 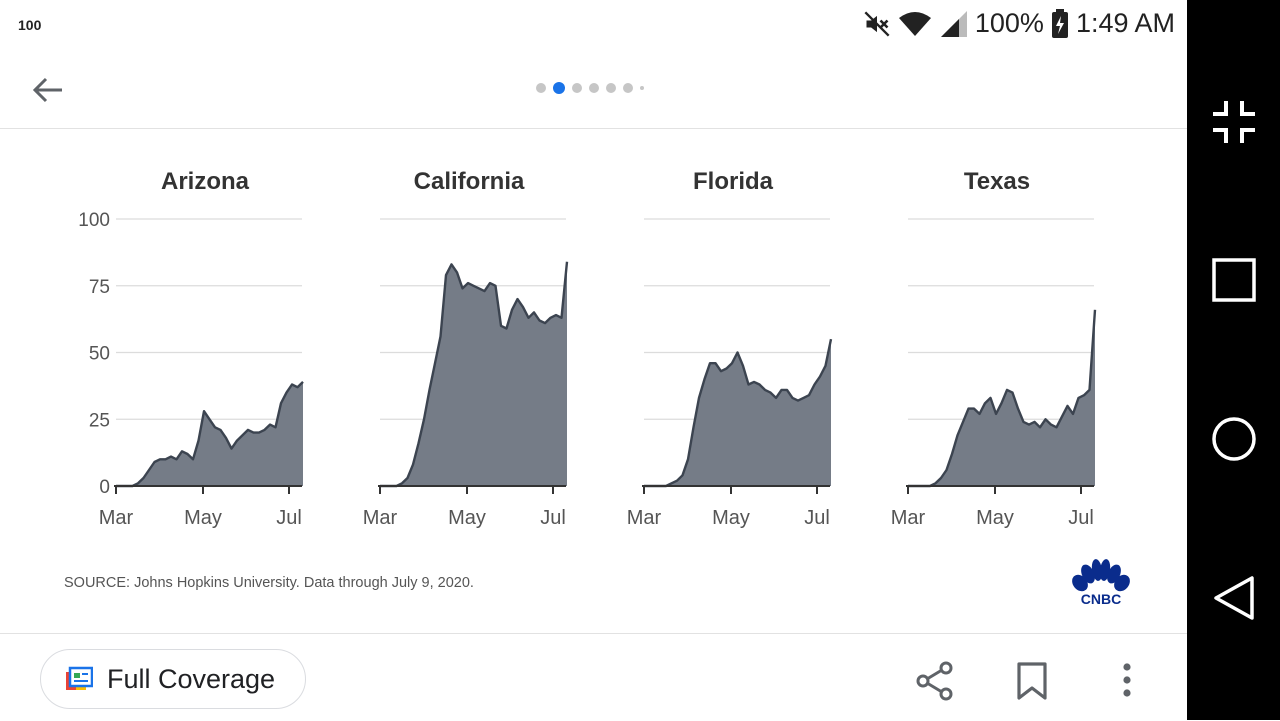 I want to click on y-tick-label: 100, so click(x=94, y=220).